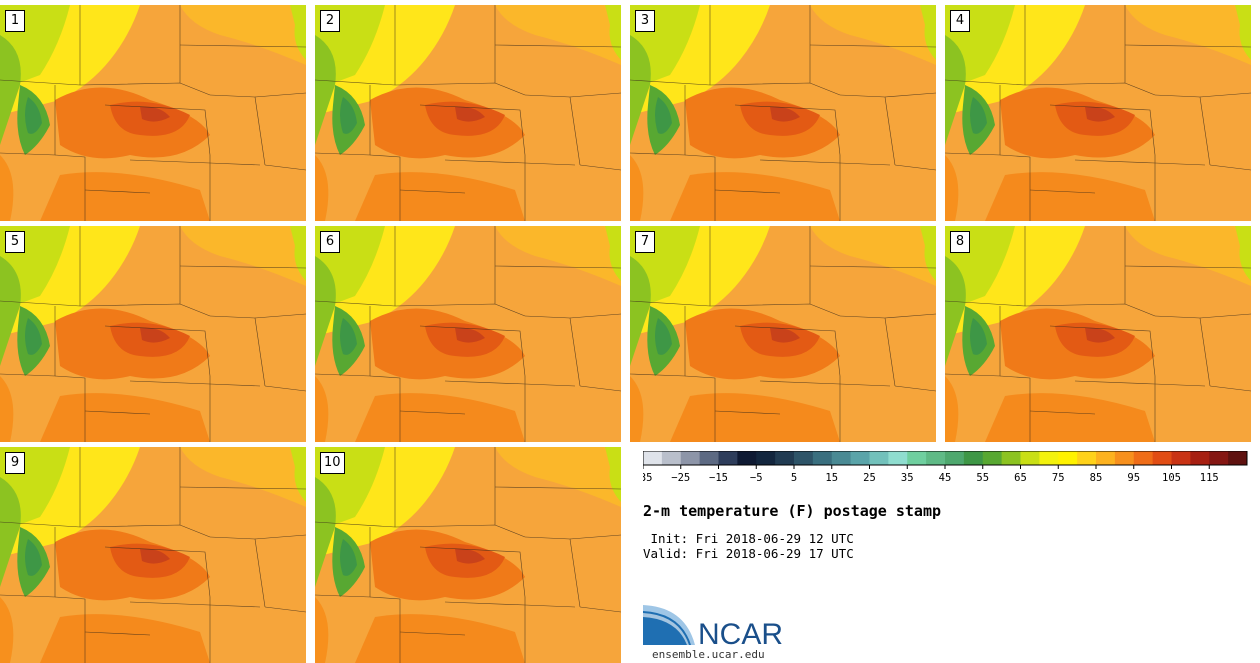 Image resolution: width=1260 pixels, height=663 pixels. I want to click on member-panel: 6, so click(468, 334).